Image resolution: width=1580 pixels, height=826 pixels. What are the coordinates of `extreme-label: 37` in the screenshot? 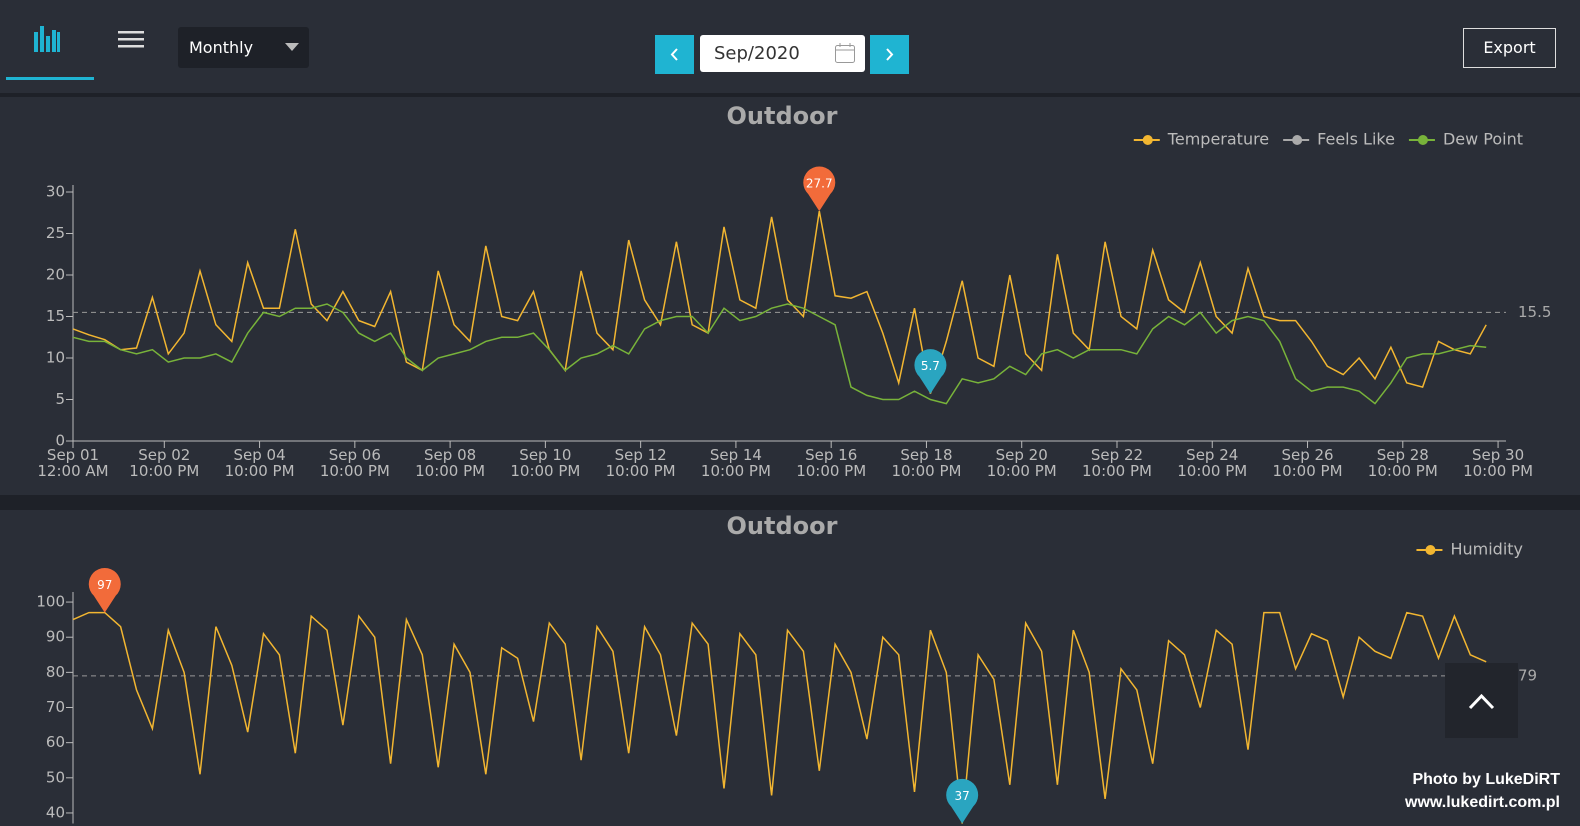 It's located at (962, 796).